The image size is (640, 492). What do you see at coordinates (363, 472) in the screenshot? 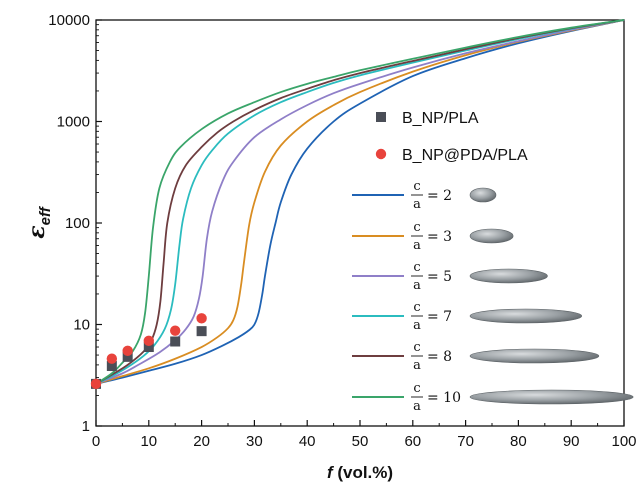
I see `x-axis-title-rest: (vol.%)` at bounding box center [363, 472].